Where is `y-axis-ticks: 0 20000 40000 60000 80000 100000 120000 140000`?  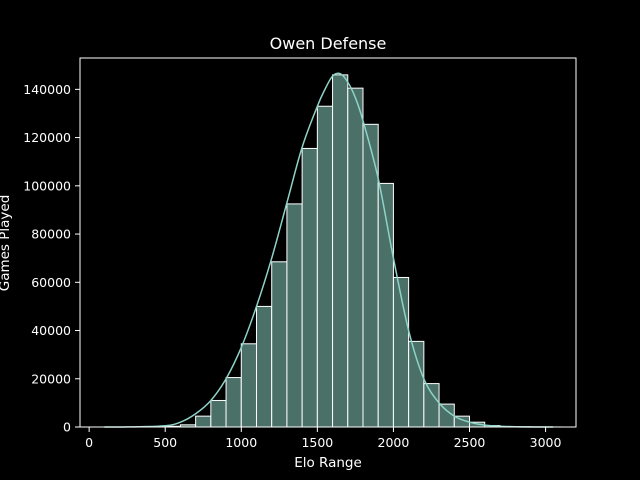 y-axis-ticks: 0 20000 40000 60000 80000 100000 120000 140000 is located at coordinates (51, 258).